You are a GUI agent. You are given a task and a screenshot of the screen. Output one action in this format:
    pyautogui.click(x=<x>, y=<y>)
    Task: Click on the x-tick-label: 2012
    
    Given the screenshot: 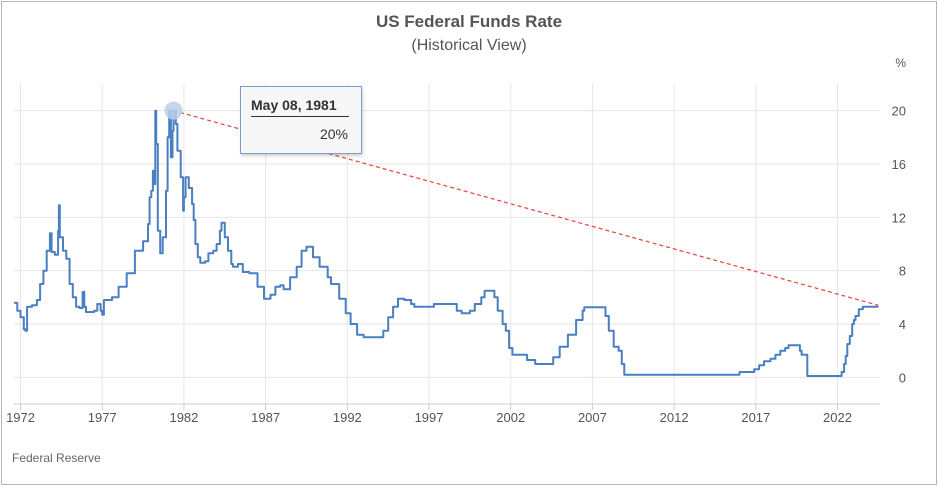 What is the action you would take?
    pyautogui.click(x=674, y=417)
    